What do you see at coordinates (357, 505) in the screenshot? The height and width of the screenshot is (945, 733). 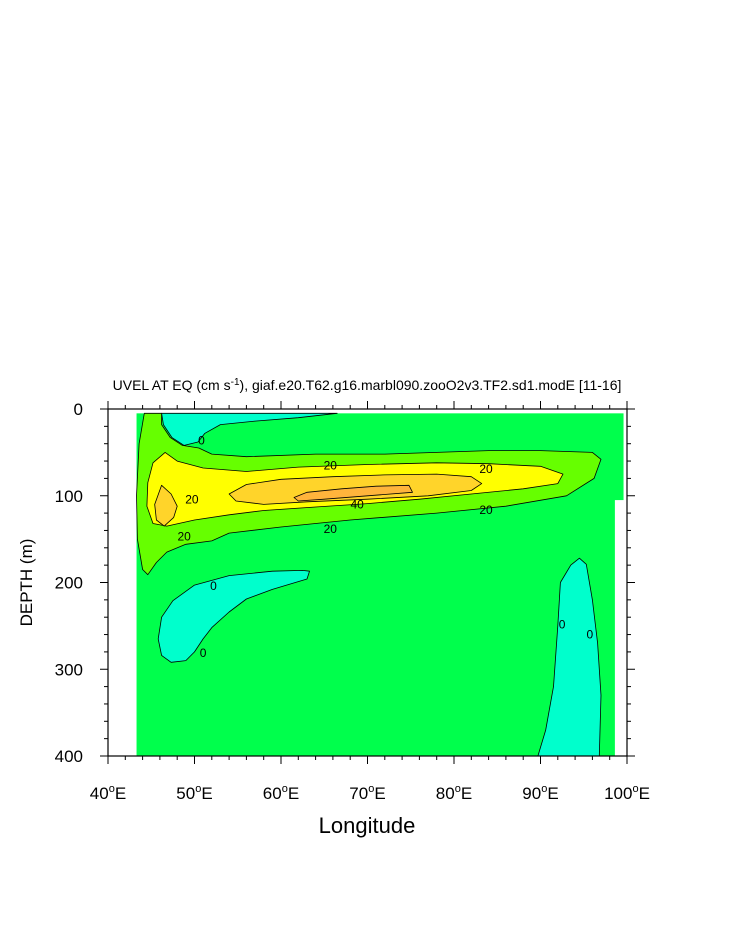 I see `contour-label-4: 40` at bounding box center [357, 505].